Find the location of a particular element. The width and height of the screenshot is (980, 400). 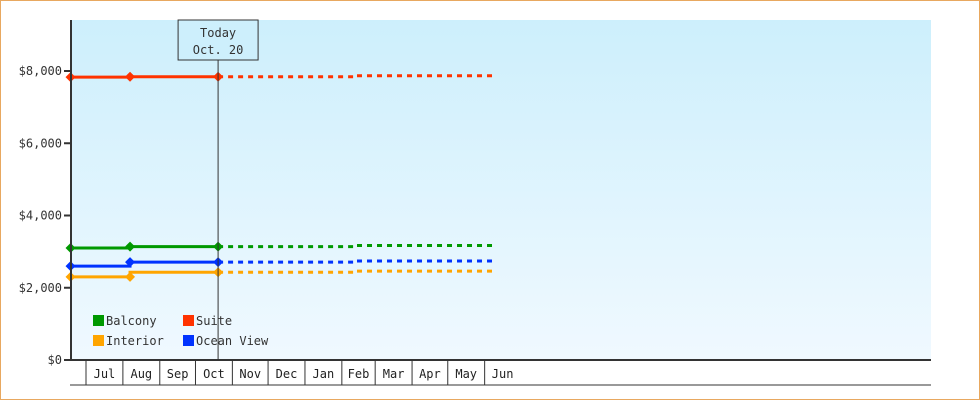

x-month-label: Dec is located at coordinates (287, 374).